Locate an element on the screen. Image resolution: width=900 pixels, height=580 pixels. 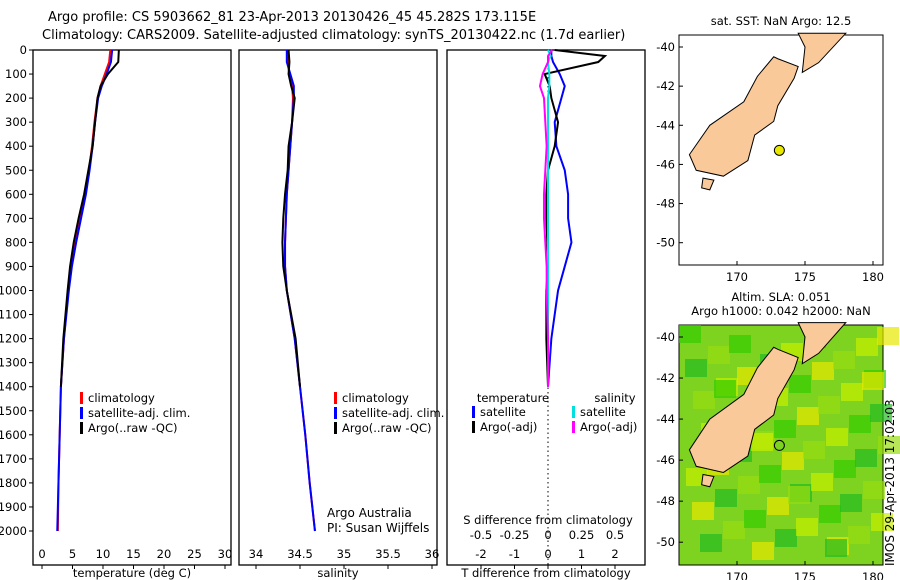
x-tick-label: 10 is located at coordinates (103, 554).